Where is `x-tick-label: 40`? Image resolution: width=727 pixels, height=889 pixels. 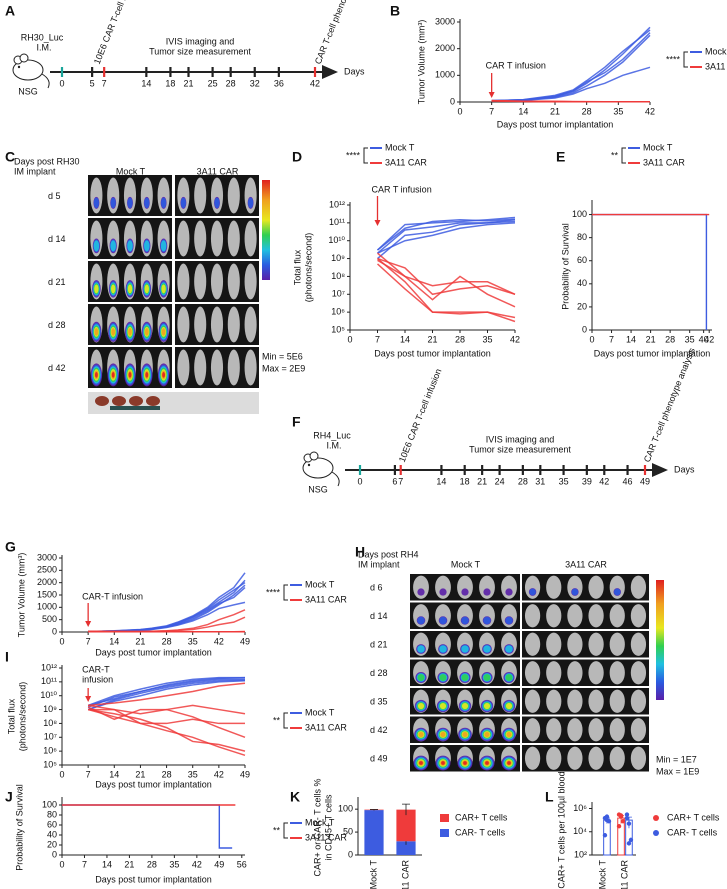 x-tick-label: 40 is located at coordinates (704, 339).